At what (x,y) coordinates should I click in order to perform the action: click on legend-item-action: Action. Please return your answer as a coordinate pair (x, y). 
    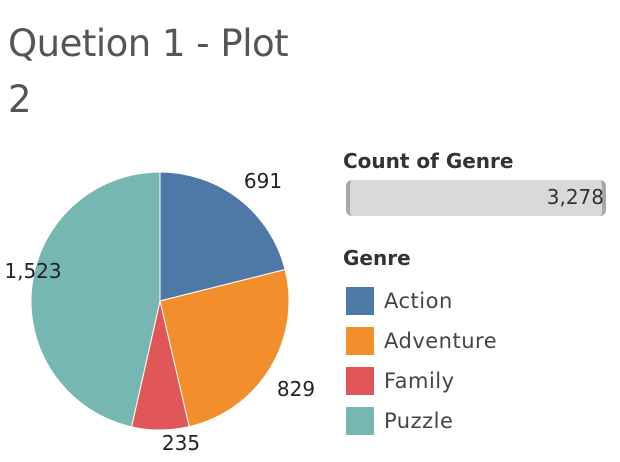
    Looking at the image, I should click on (421, 301).